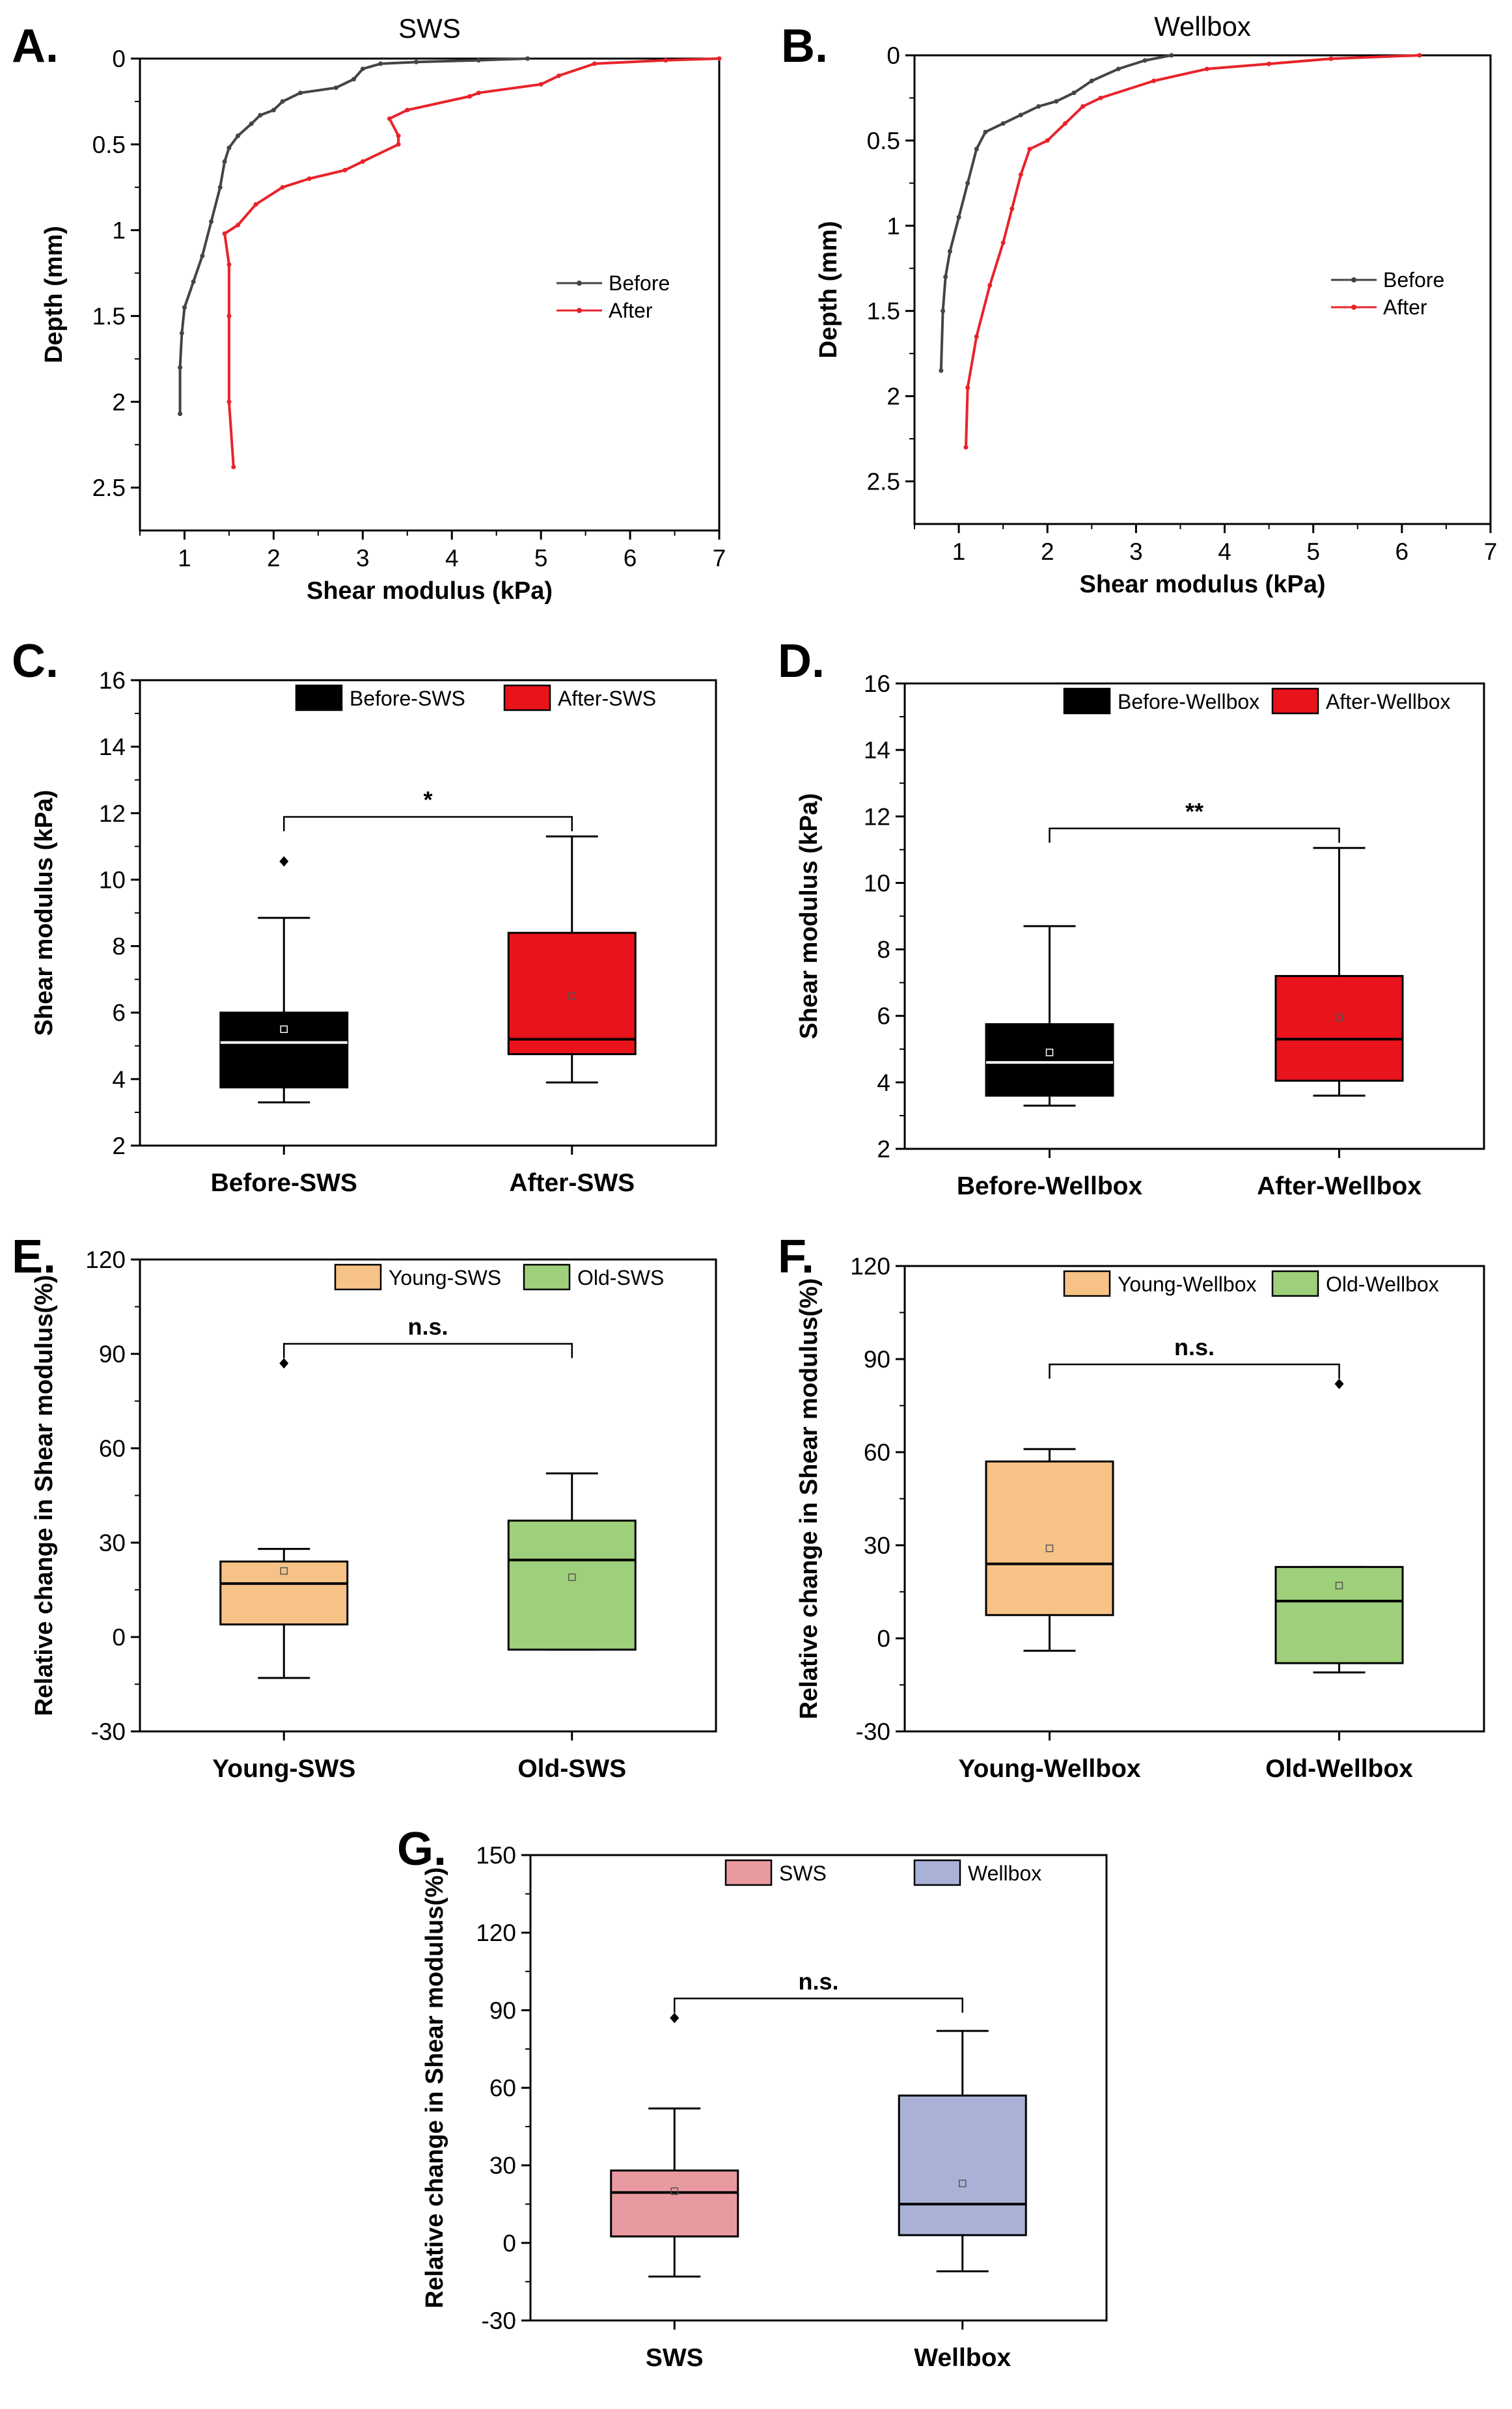  What do you see at coordinates (109, 488) in the screenshot?
I see `y-tick-label: 2.5` at bounding box center [109, 488].